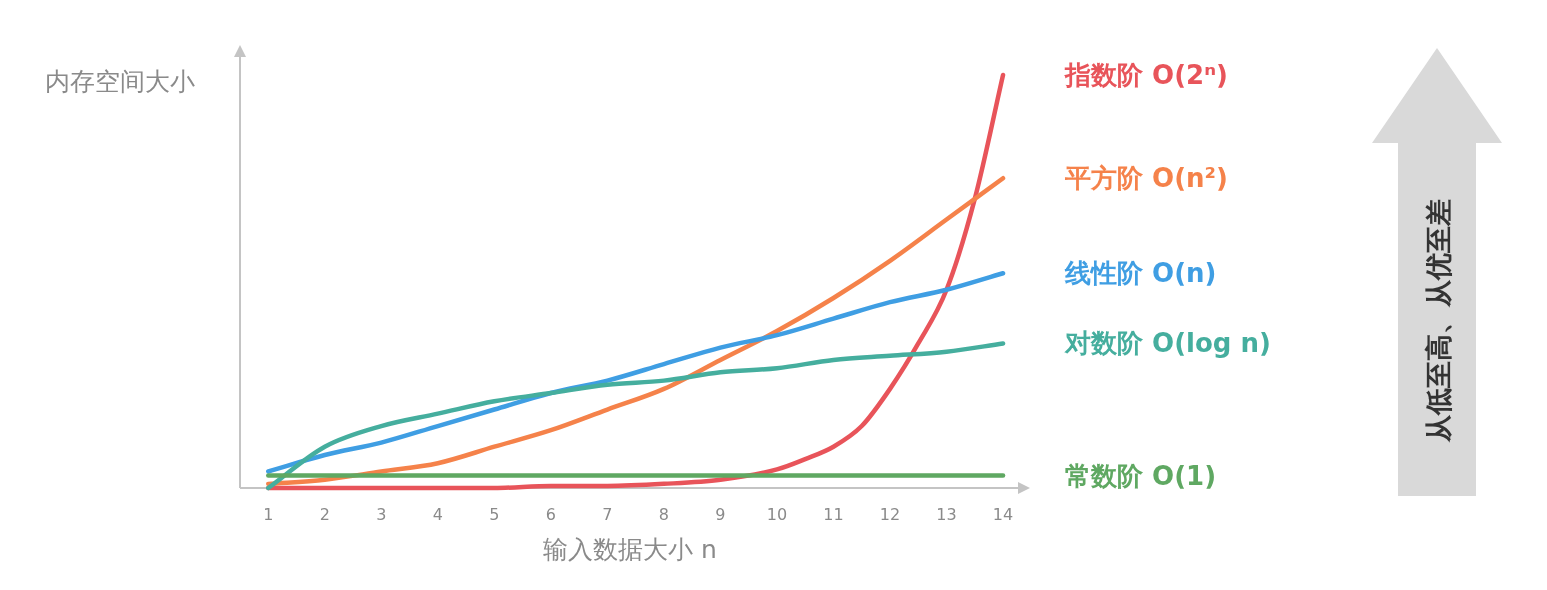 The height and width of the screenshot is (590, 1547). Describe the element at coordinates (494, 514) in the screenshot. I see `x-tick-label: 5` at that location.